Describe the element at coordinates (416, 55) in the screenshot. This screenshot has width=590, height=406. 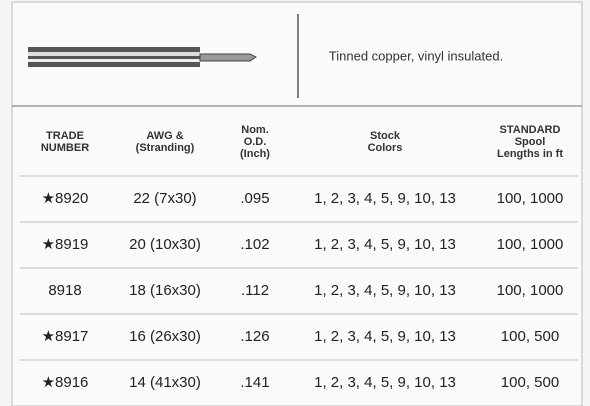
I see `description: Tinned copper, vinyl insulated.` at that location.